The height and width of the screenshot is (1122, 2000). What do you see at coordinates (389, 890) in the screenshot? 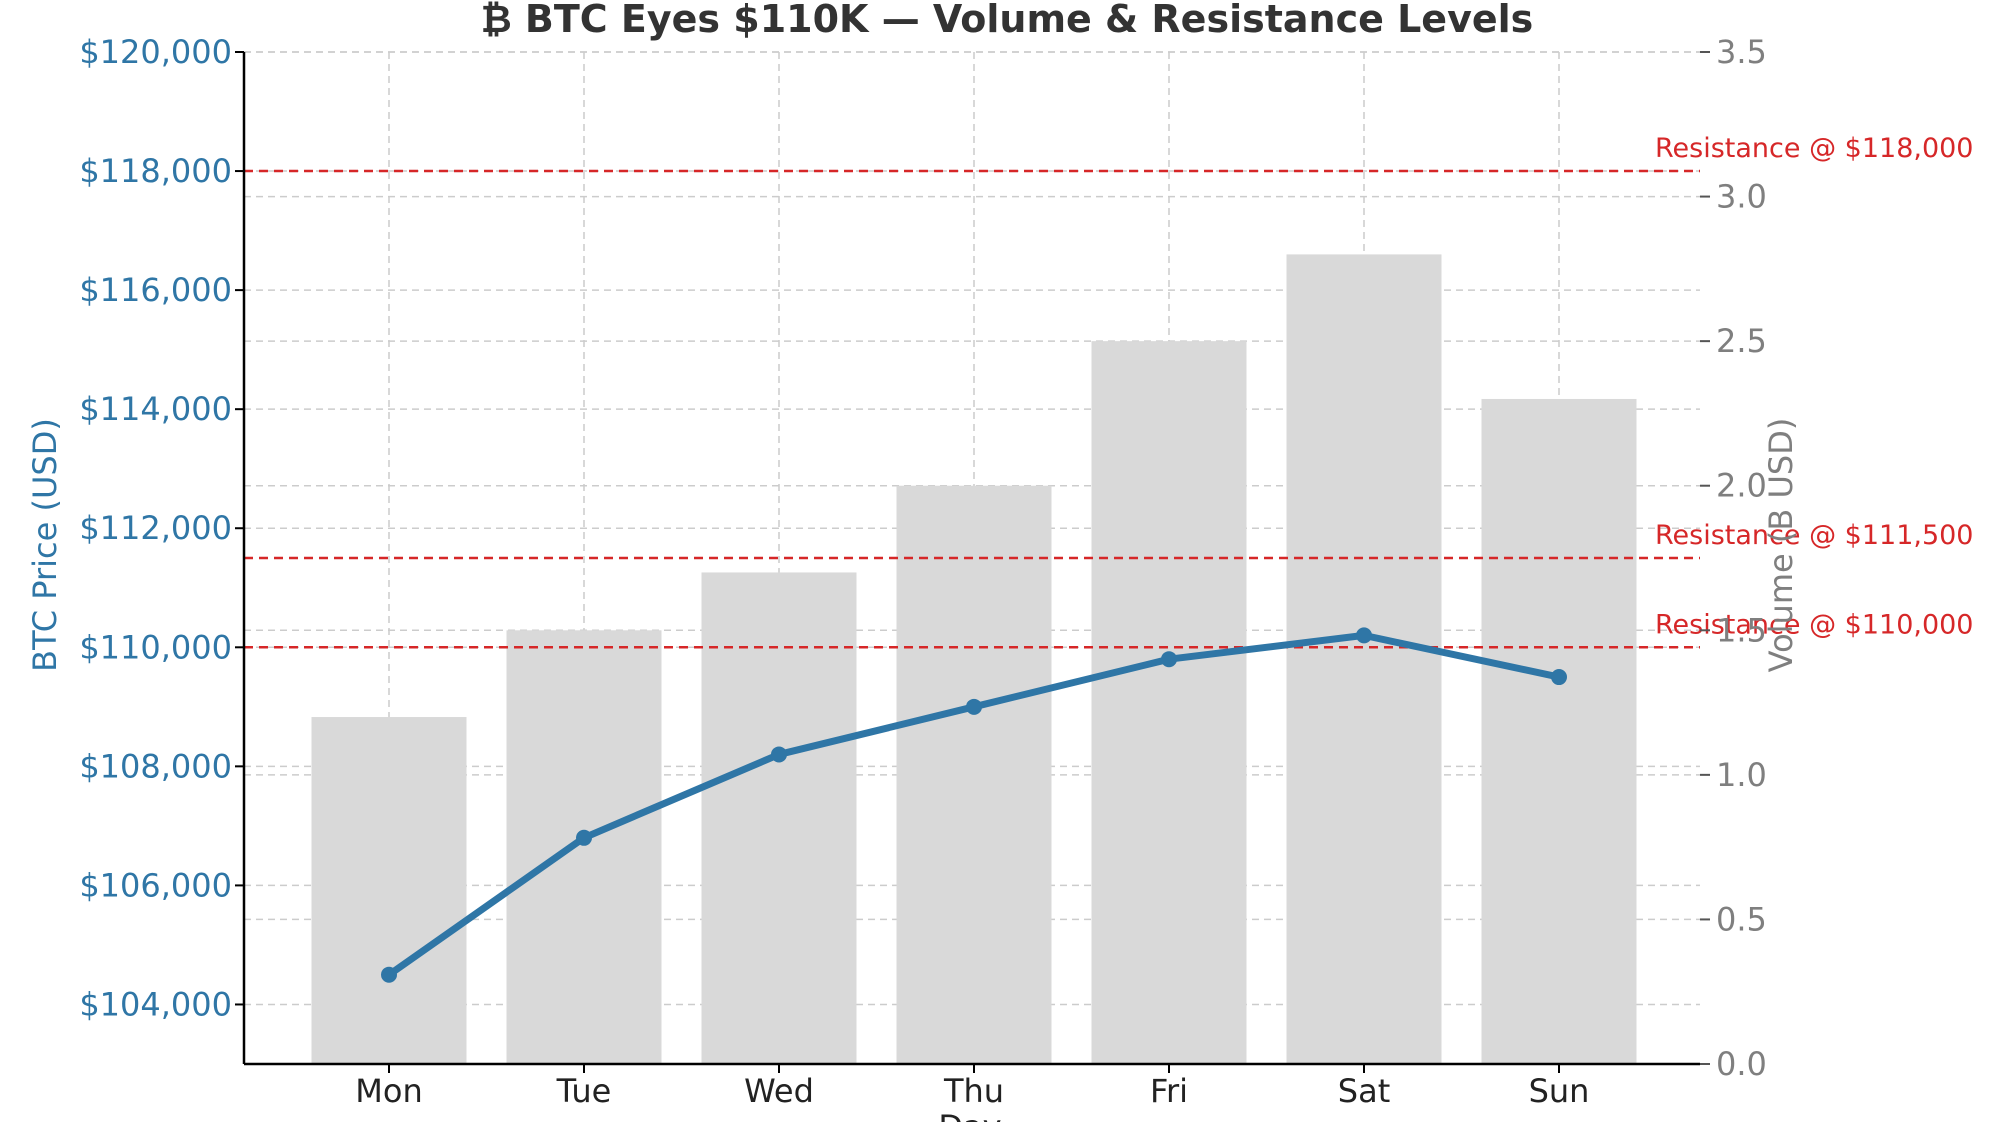
I see `volume-bar-mon` at bounding box center [389, 890].